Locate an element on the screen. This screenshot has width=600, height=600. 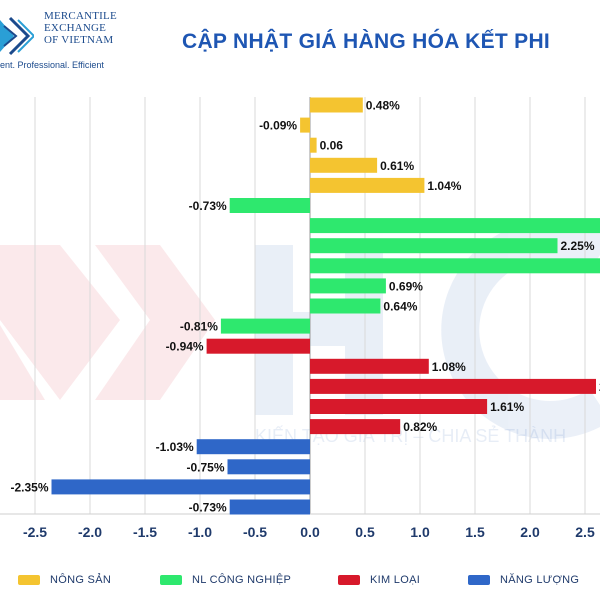
data-label: 1.08% is located at coordinates (449, 367).